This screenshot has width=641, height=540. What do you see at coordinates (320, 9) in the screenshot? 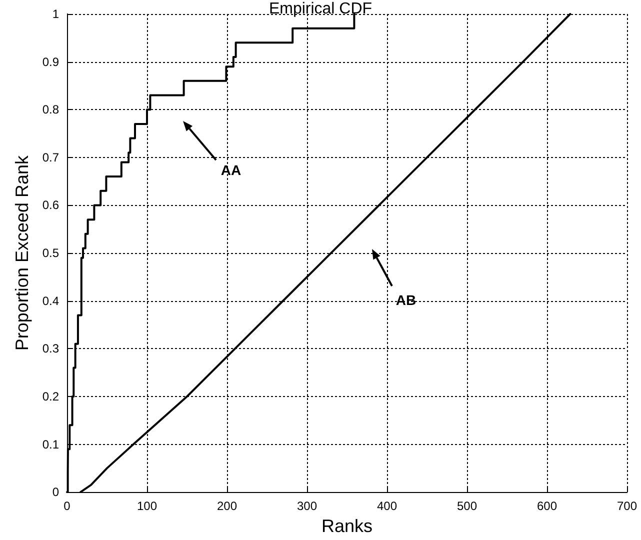
I see `chart-title: Empirical CDF` at bounding box center [320, 9].